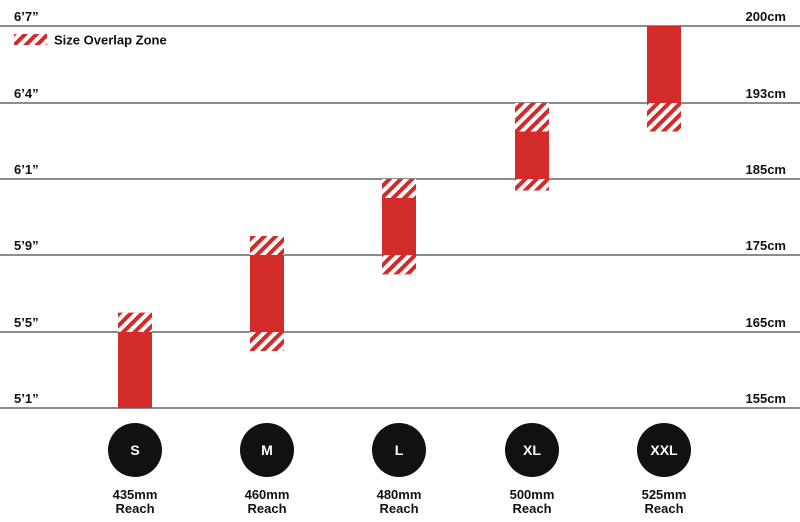  Describe the element at coordinates (766, 245) in the screenshot. I see `y-tick-right: 175cm` at that location.